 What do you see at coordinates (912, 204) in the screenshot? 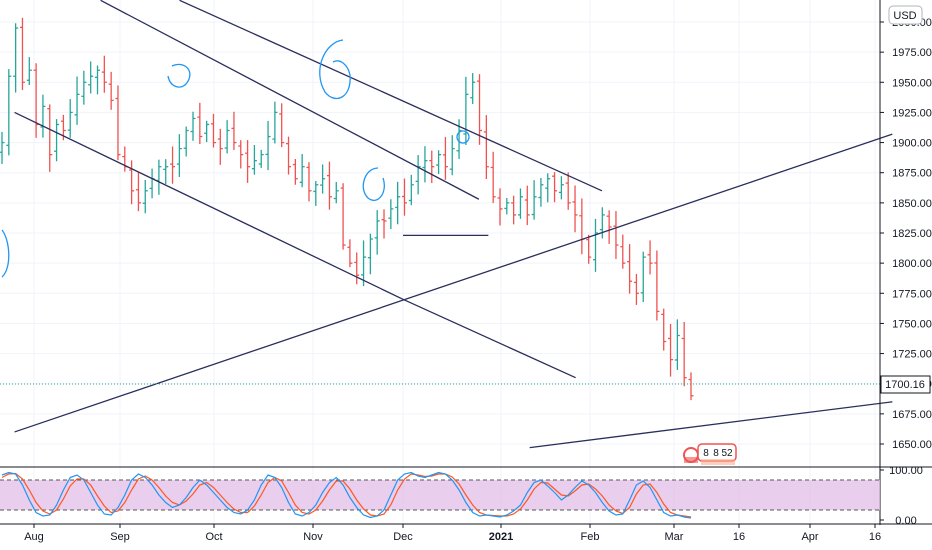
I see `price-axis-label: 1850.00` at bounding box center [912, 204].